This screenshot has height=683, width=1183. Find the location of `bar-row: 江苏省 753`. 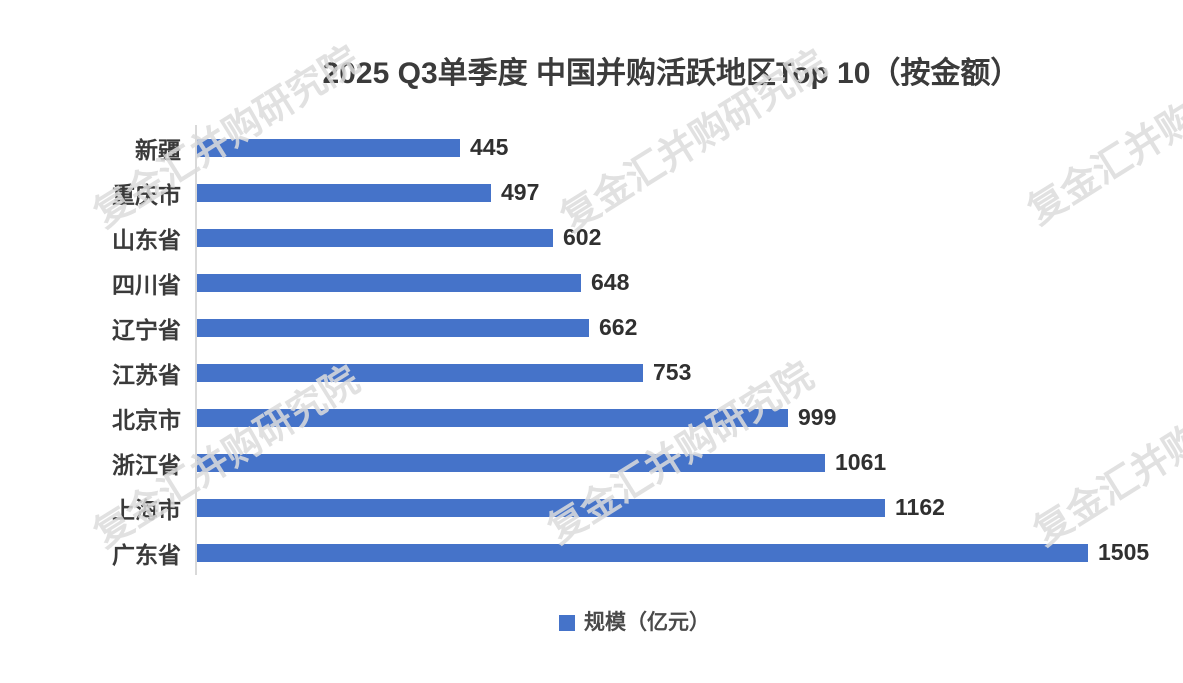

bar-row: 江苏省 753 is located at coordinates (591, 372).